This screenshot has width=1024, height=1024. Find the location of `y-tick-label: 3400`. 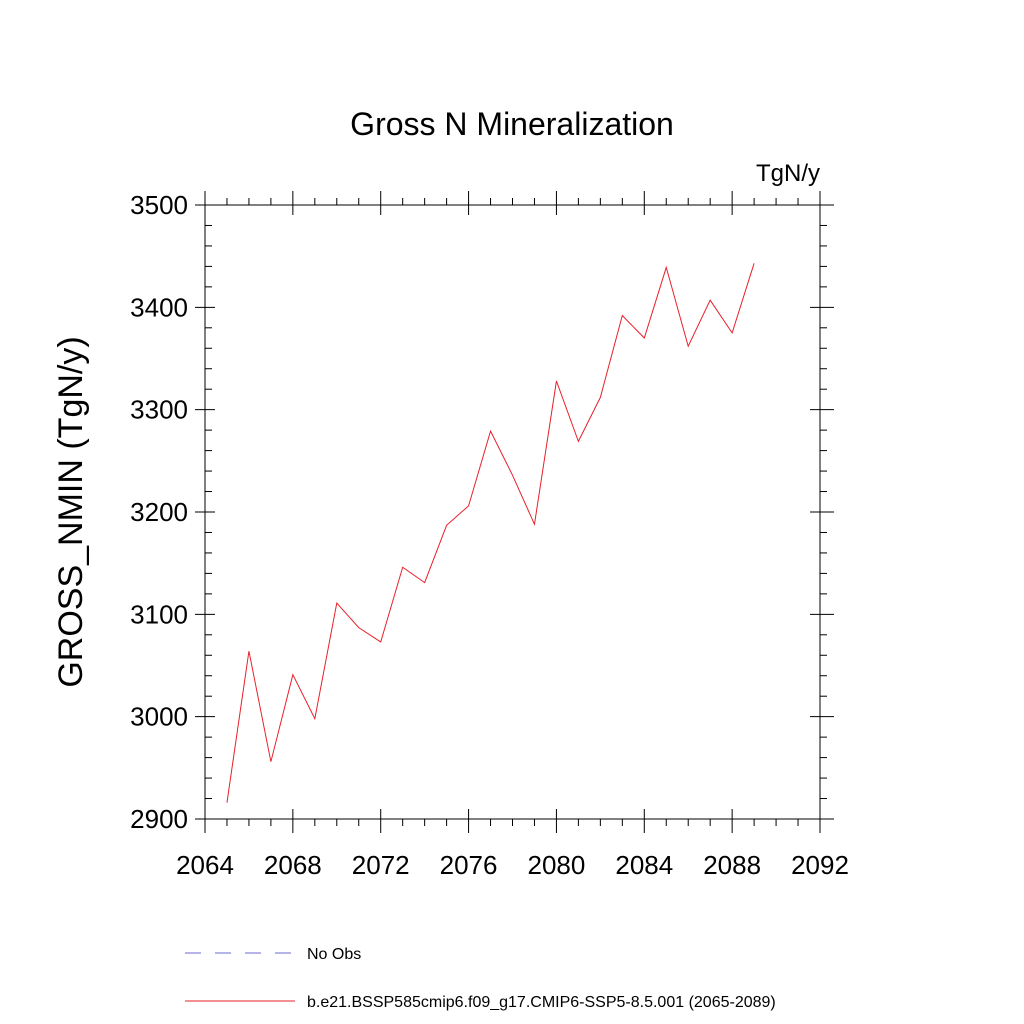

y-tick-label: 3400 is located at coordinates (159, 307).